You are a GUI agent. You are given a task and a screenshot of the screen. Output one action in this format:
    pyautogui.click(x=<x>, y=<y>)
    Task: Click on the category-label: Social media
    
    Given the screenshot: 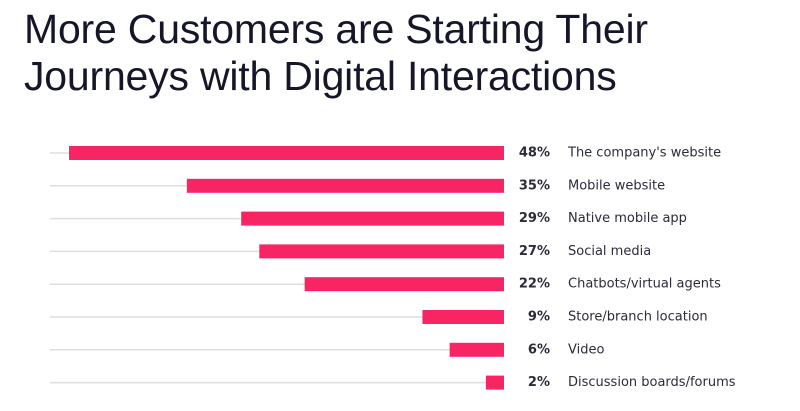 What is the action you would take?
    pyautogui.click(x=609, y=251)
    